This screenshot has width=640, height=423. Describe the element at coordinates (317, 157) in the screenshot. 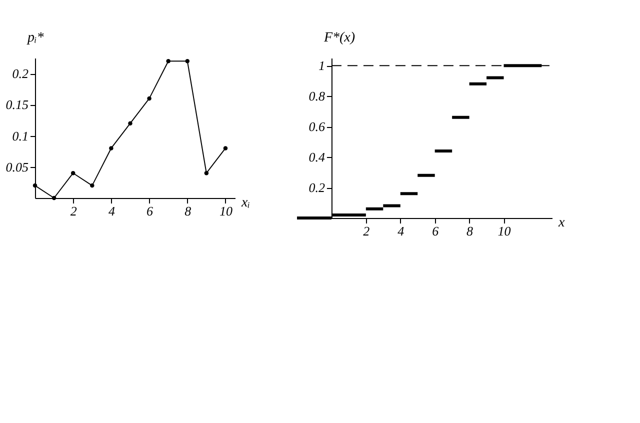

I see `y-tick-label: 0.4` at that location.